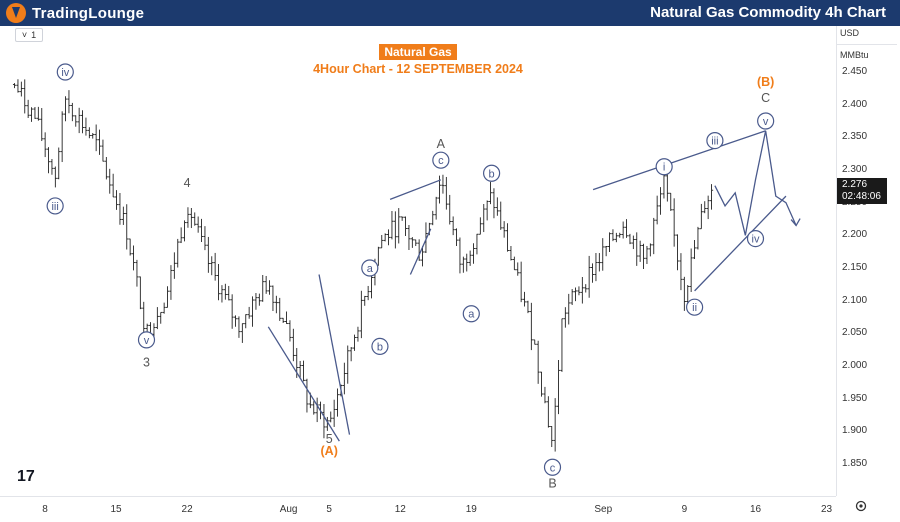 The width and height of the screenshot is (900, 522). Describe the element at coordinates (664, 167) in the screenshot. I see `wave-label: i` at that location.